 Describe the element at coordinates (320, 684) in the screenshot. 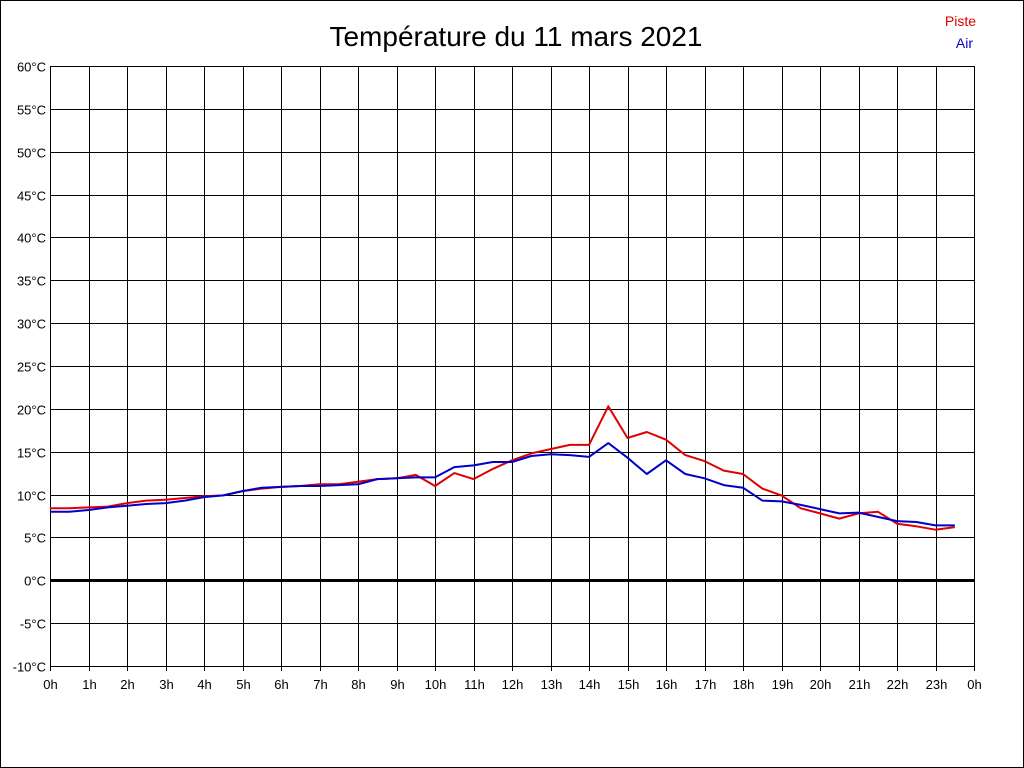

I see `x-tick-label: 7h` at that location.